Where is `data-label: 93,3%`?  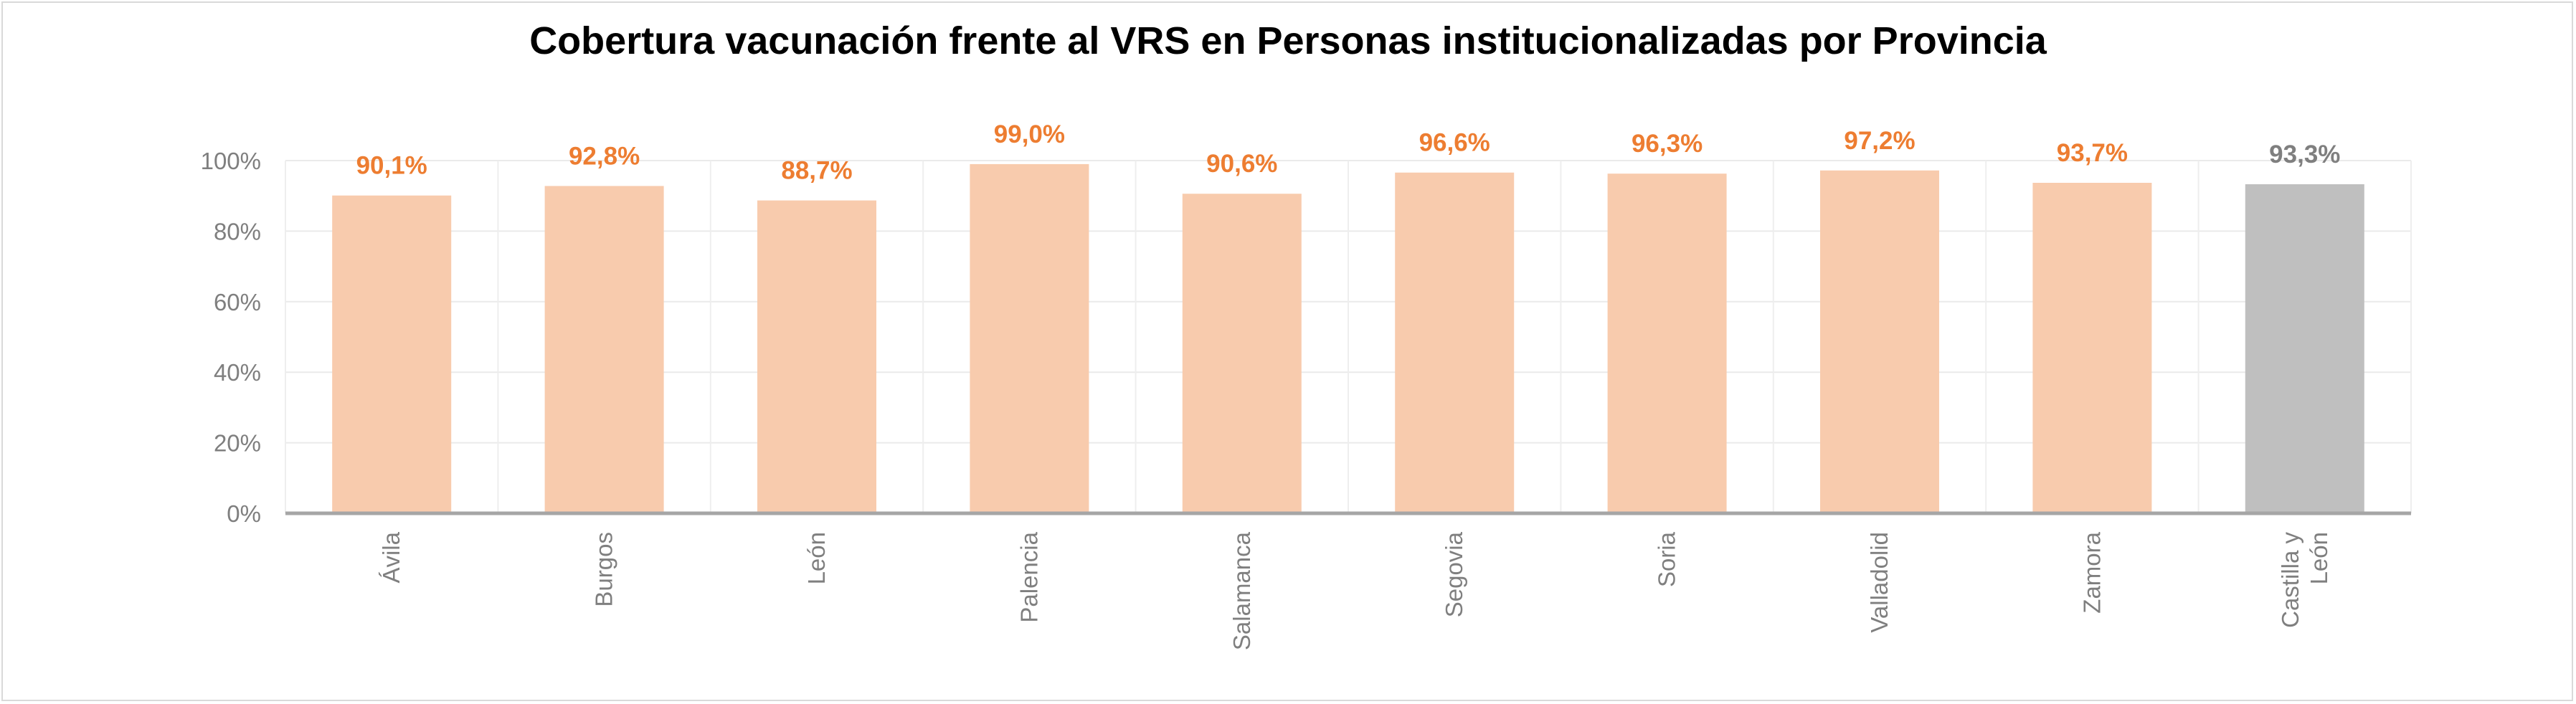 data-label: 93,3% is located at coordinates (2304, 154).